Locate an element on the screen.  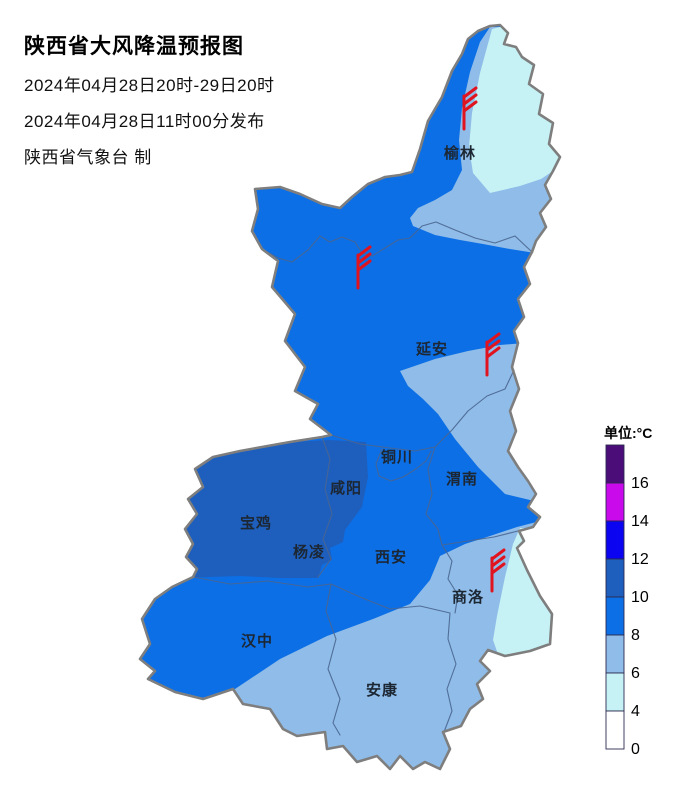
legend-tick-6: 6 is located at coordinates (635, 673).